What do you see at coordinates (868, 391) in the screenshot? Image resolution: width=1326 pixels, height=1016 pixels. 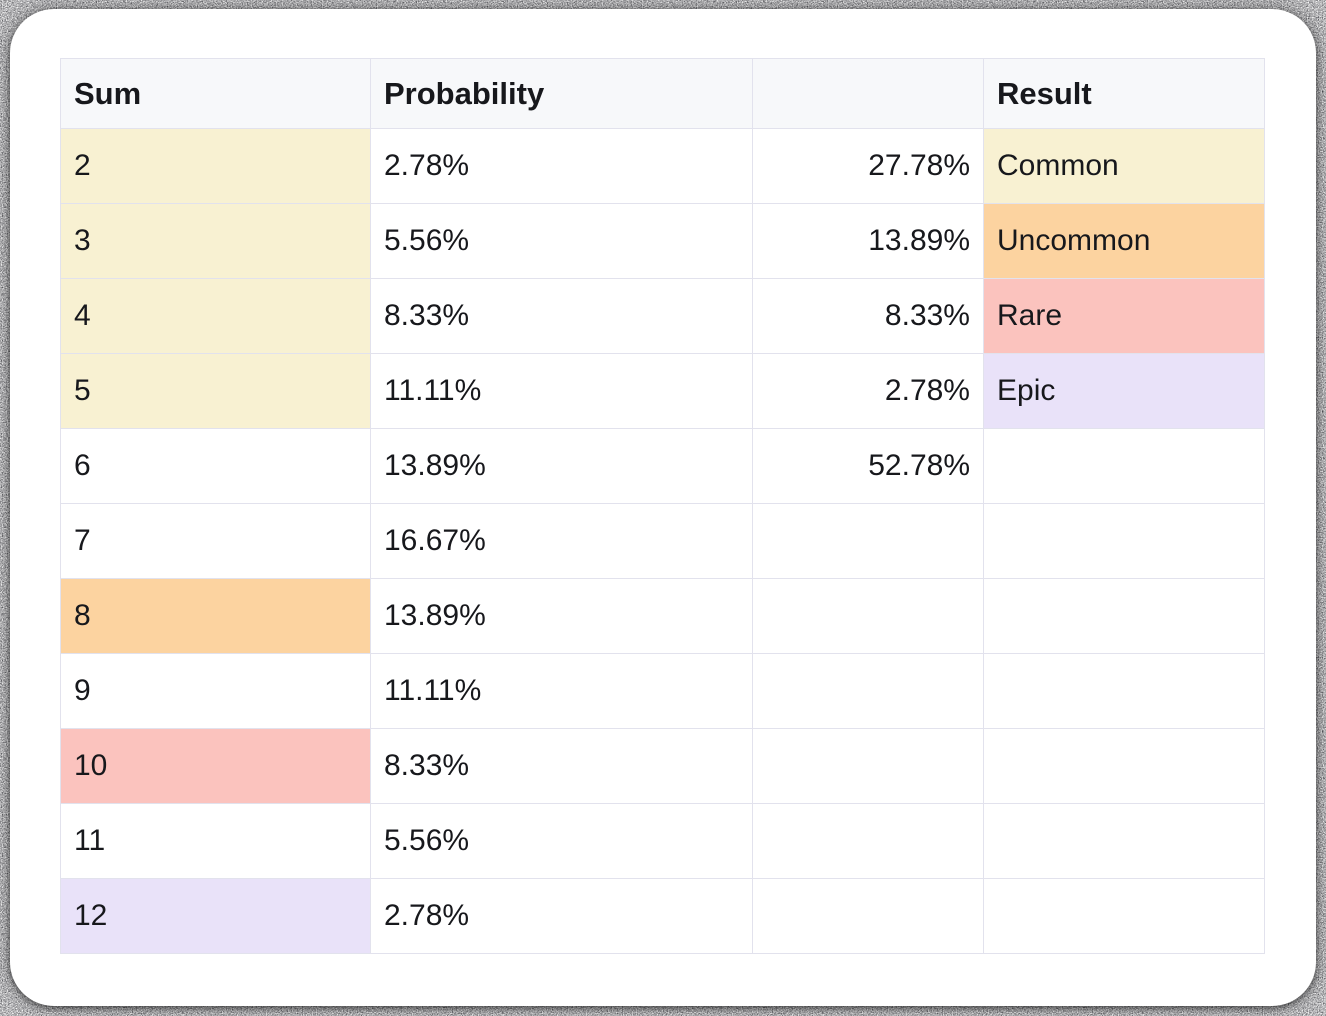 I see `cell-group_probability: 2.78%` at bounding box center [868, 391].